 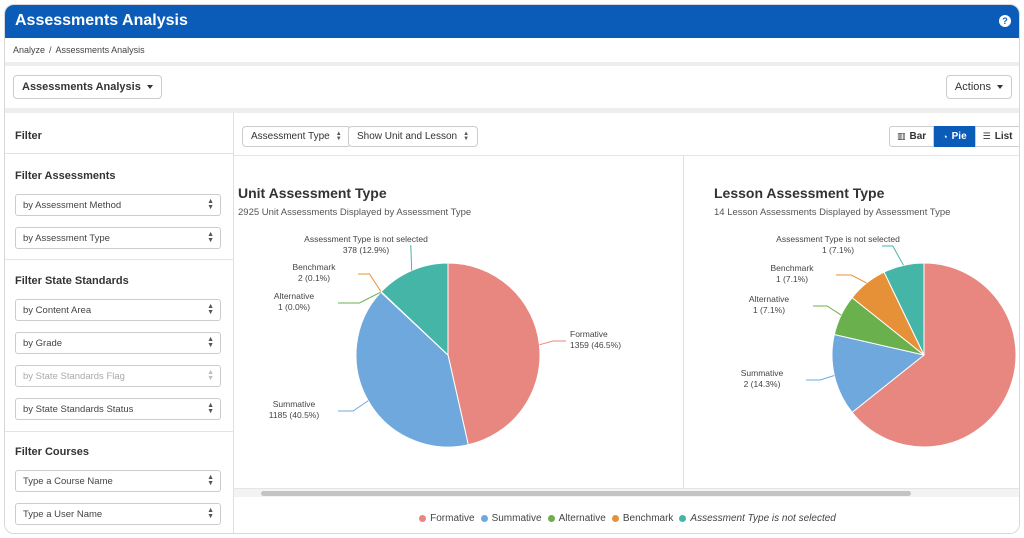 What do you see at coordinates (512, 87) in the screenshot?
I see `toolbar: Assessments Analysis Actions` at bounding box center [512, 87].